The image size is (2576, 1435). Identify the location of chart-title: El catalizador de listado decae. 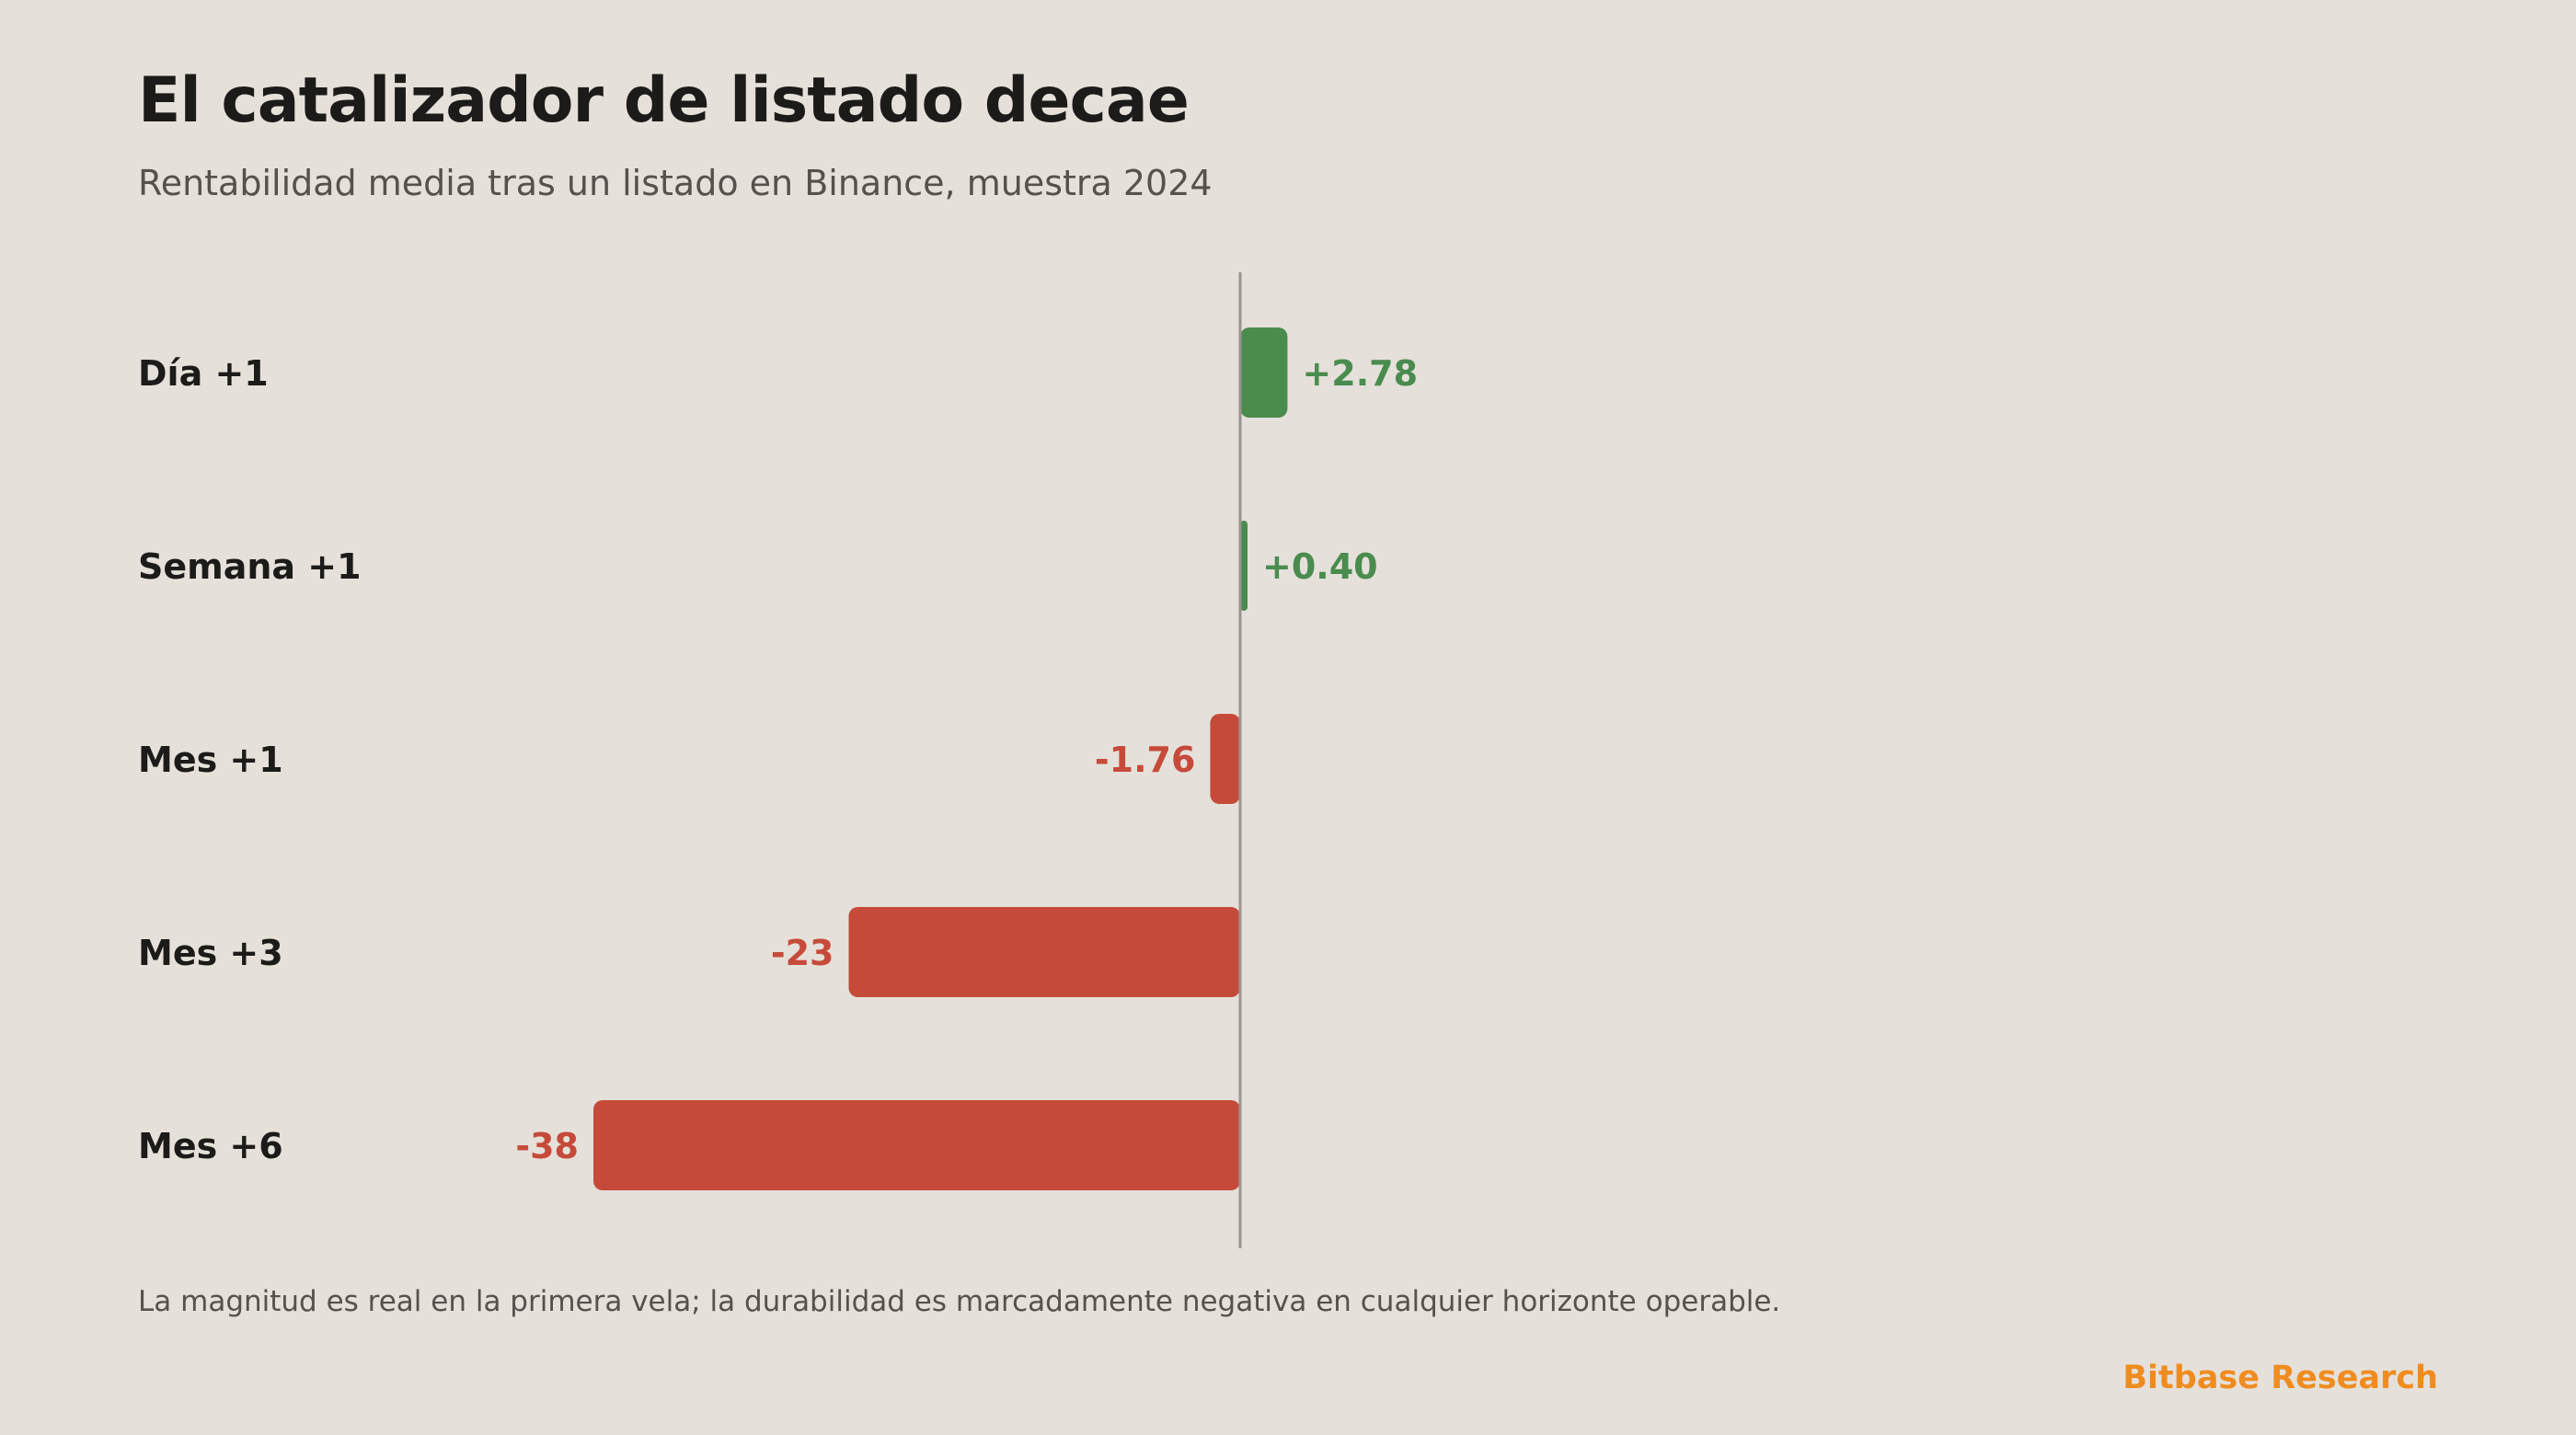
(664, 100).